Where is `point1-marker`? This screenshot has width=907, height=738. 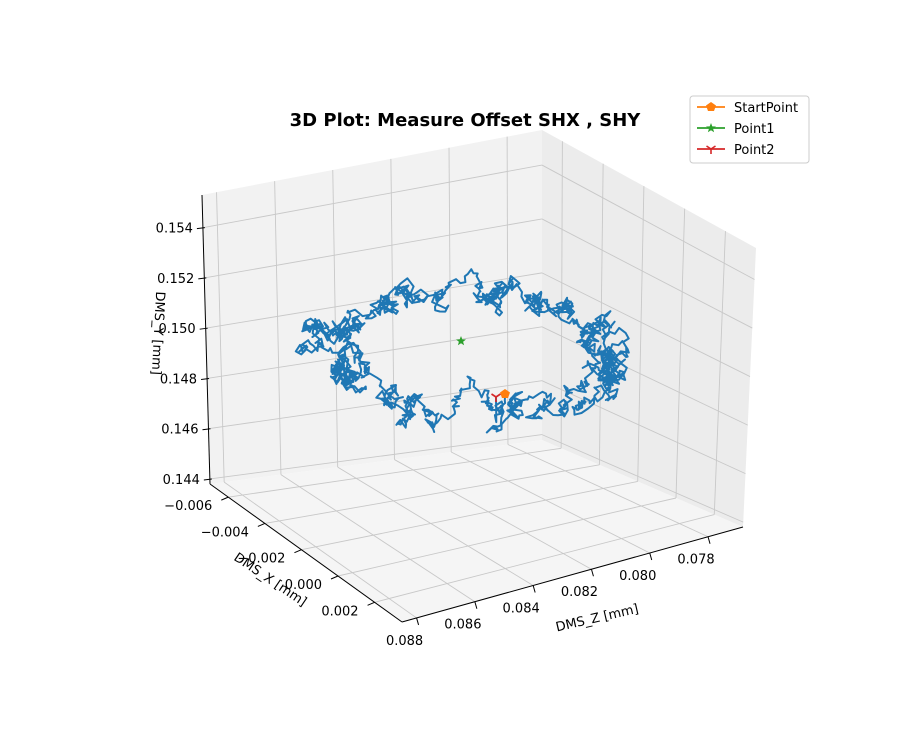
point1-marker is located at coordinates (461, 341).